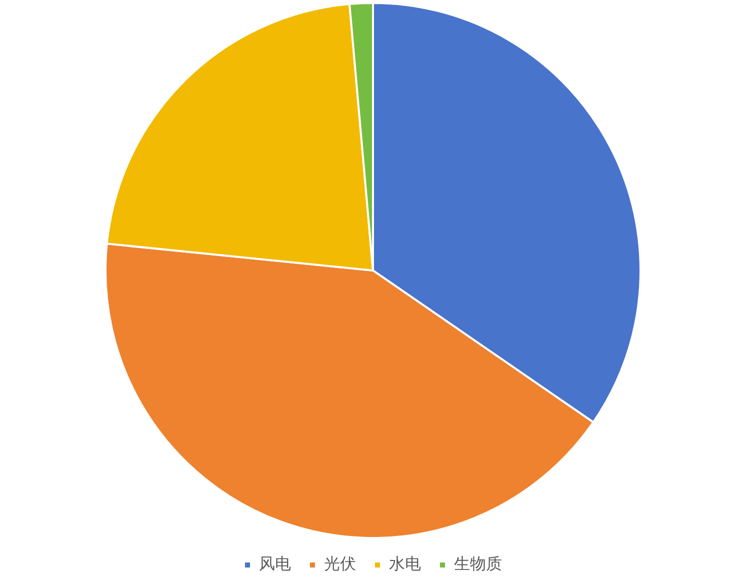 Image resolution: width=746 pixels, height=587 pixels. What do you see at coordinates (405, 564) in the screenshot?
I see `legend-label: 水电` at bounding box center [405, 564].